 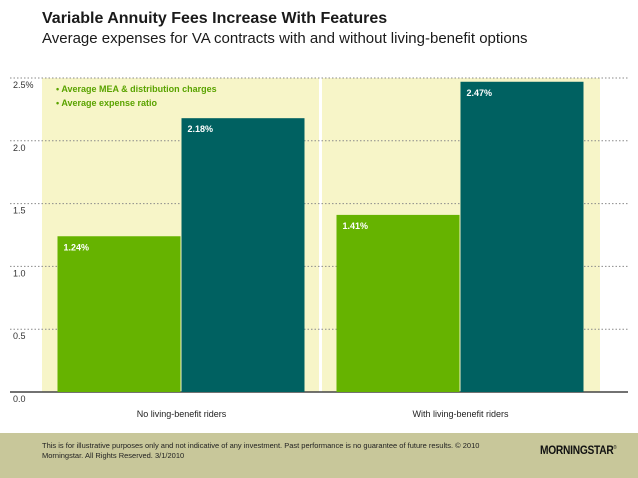 I want to click on bar-value-label: 2.47%, so click(x=480, y=93).